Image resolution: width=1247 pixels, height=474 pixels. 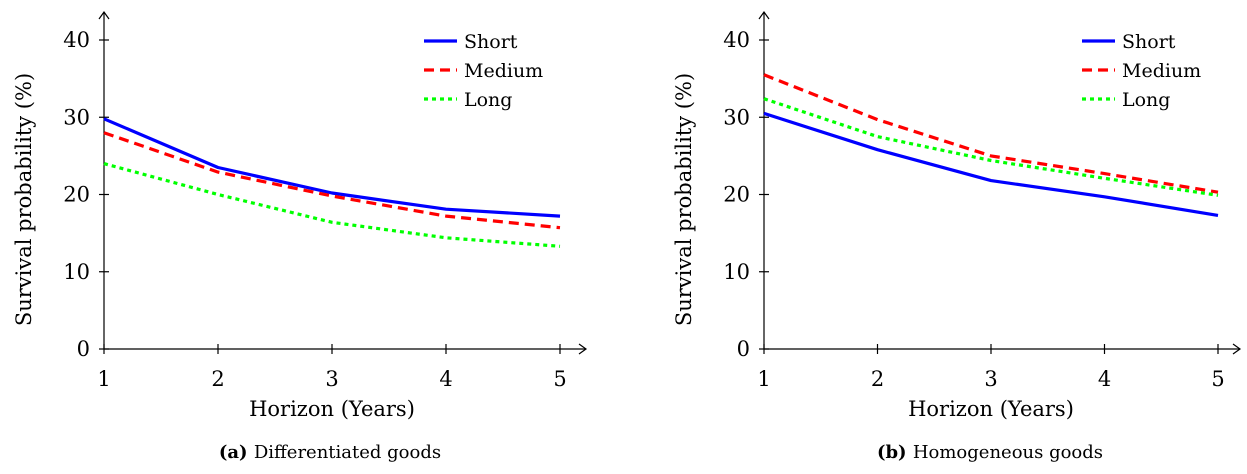 I want to click on caption-tag: (b), so click(x=895, y=452).